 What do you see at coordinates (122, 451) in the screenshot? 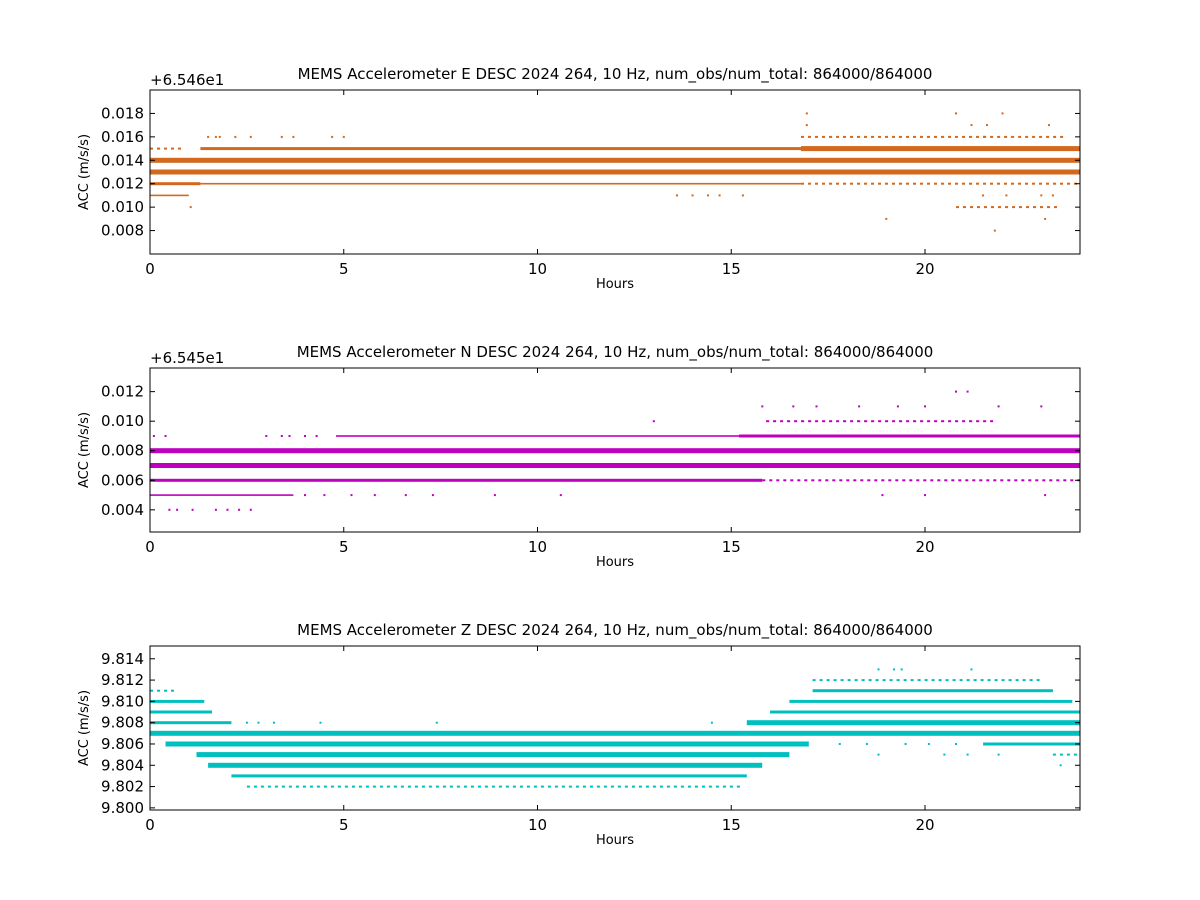
I see `y-tick-label: 0.008` at bounding box center [122, 451].